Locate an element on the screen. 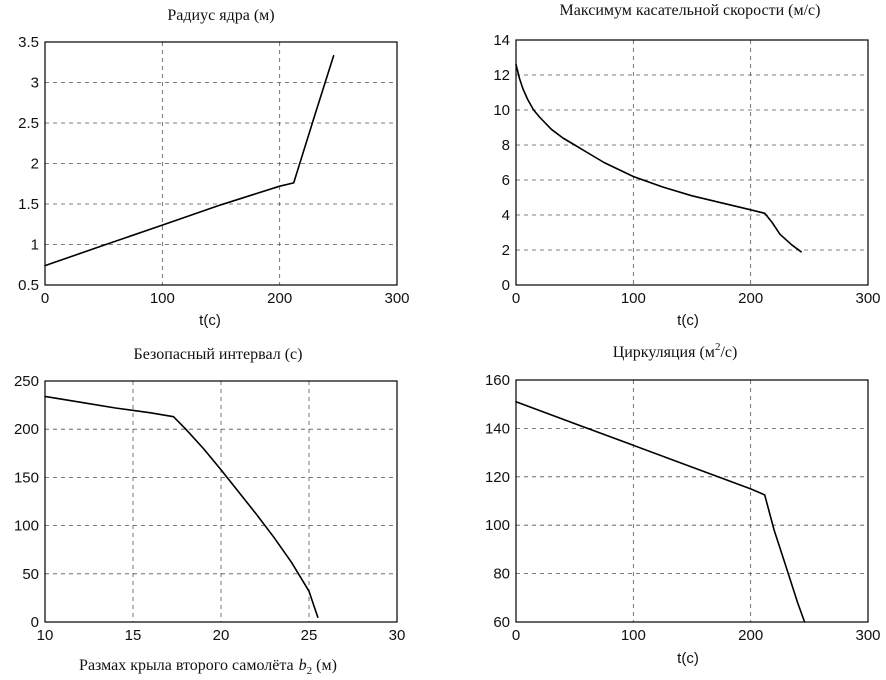 Image resolution: width=886 pixels, height=680 pixels. y-tick-label: 1.5 is located at coordinates (28, 204).